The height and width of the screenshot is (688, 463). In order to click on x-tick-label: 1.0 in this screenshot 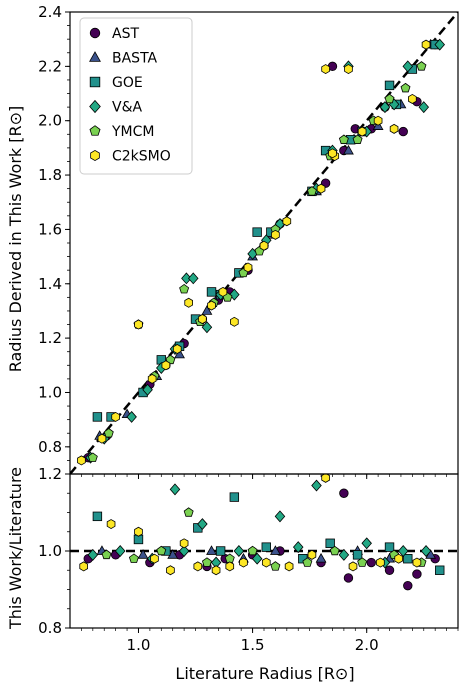, I will do `click(139, 645)`.